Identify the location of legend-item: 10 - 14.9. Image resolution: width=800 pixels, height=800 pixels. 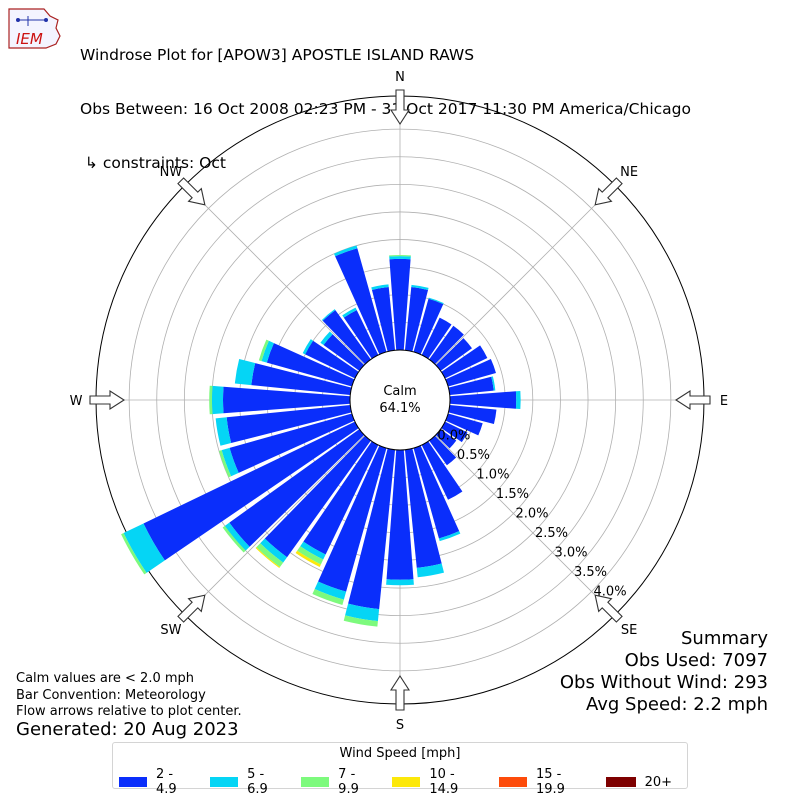
(438, 782).